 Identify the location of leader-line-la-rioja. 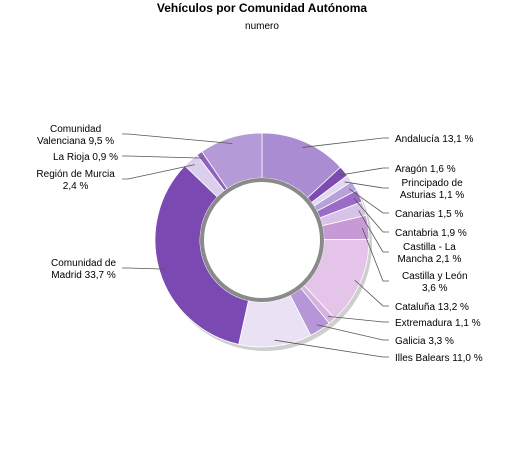
(162, 157).